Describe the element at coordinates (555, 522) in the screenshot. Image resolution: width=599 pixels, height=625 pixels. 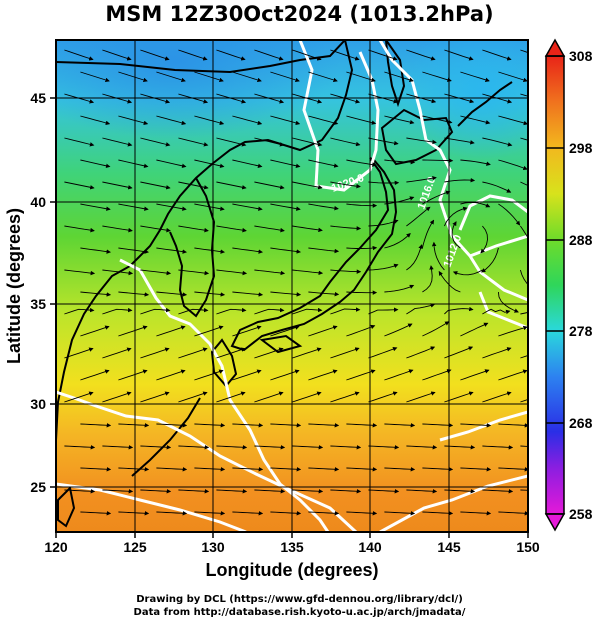
I see `colorbar-bottom-arrow` at that location.